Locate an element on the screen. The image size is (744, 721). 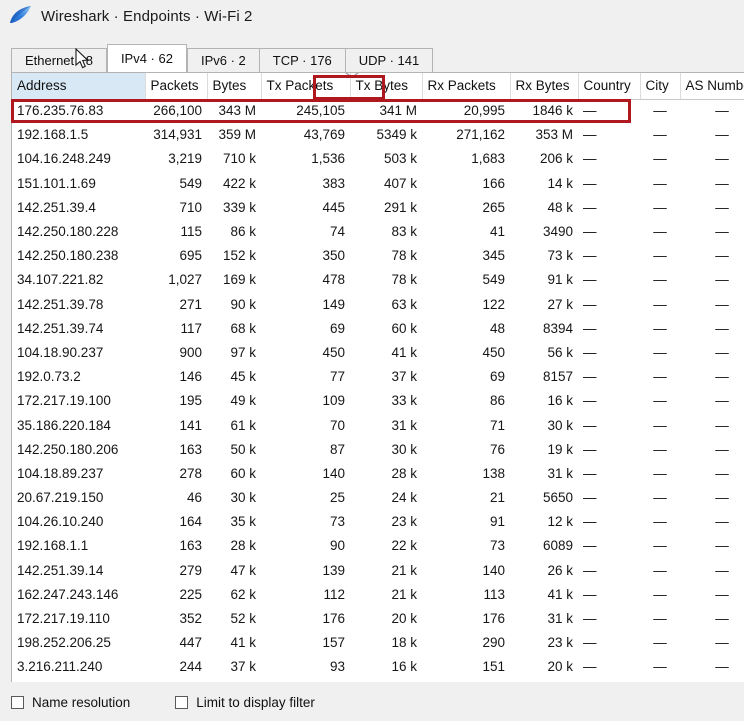
name-resolution-checkbox: Name resolution is located at coordinates (70, 702).